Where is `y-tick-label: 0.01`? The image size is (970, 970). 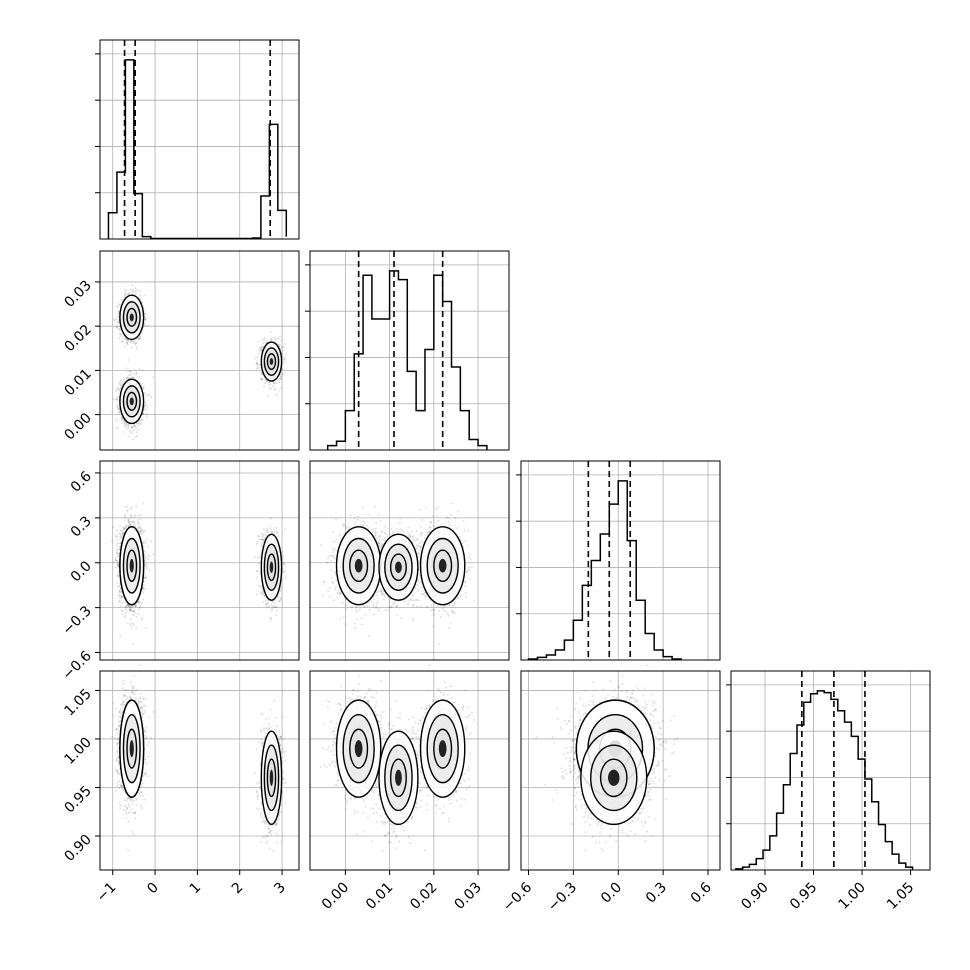
y-tick-label: 0.01 is located at coordinates (77, 382).